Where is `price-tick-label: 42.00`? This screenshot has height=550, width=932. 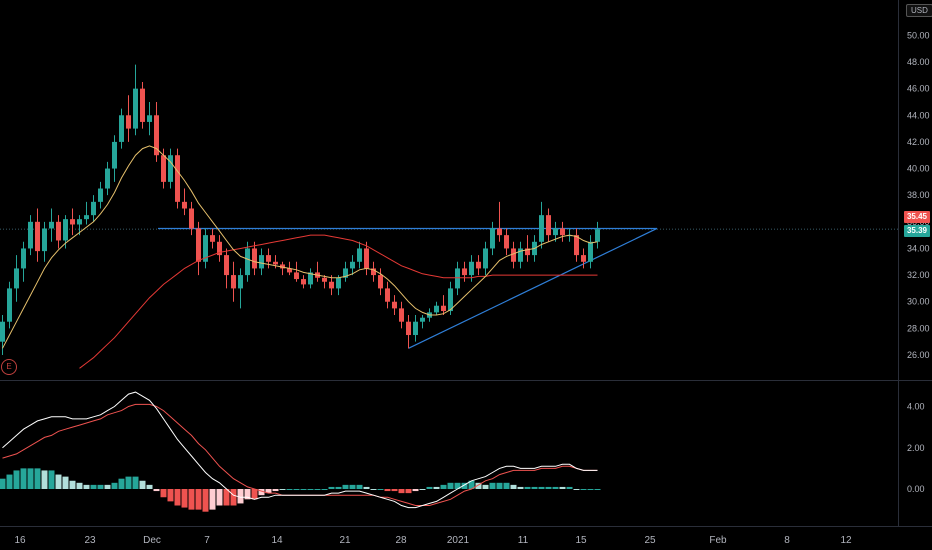
price-tick-label: 42.00 is located at coordinates (918, 142).